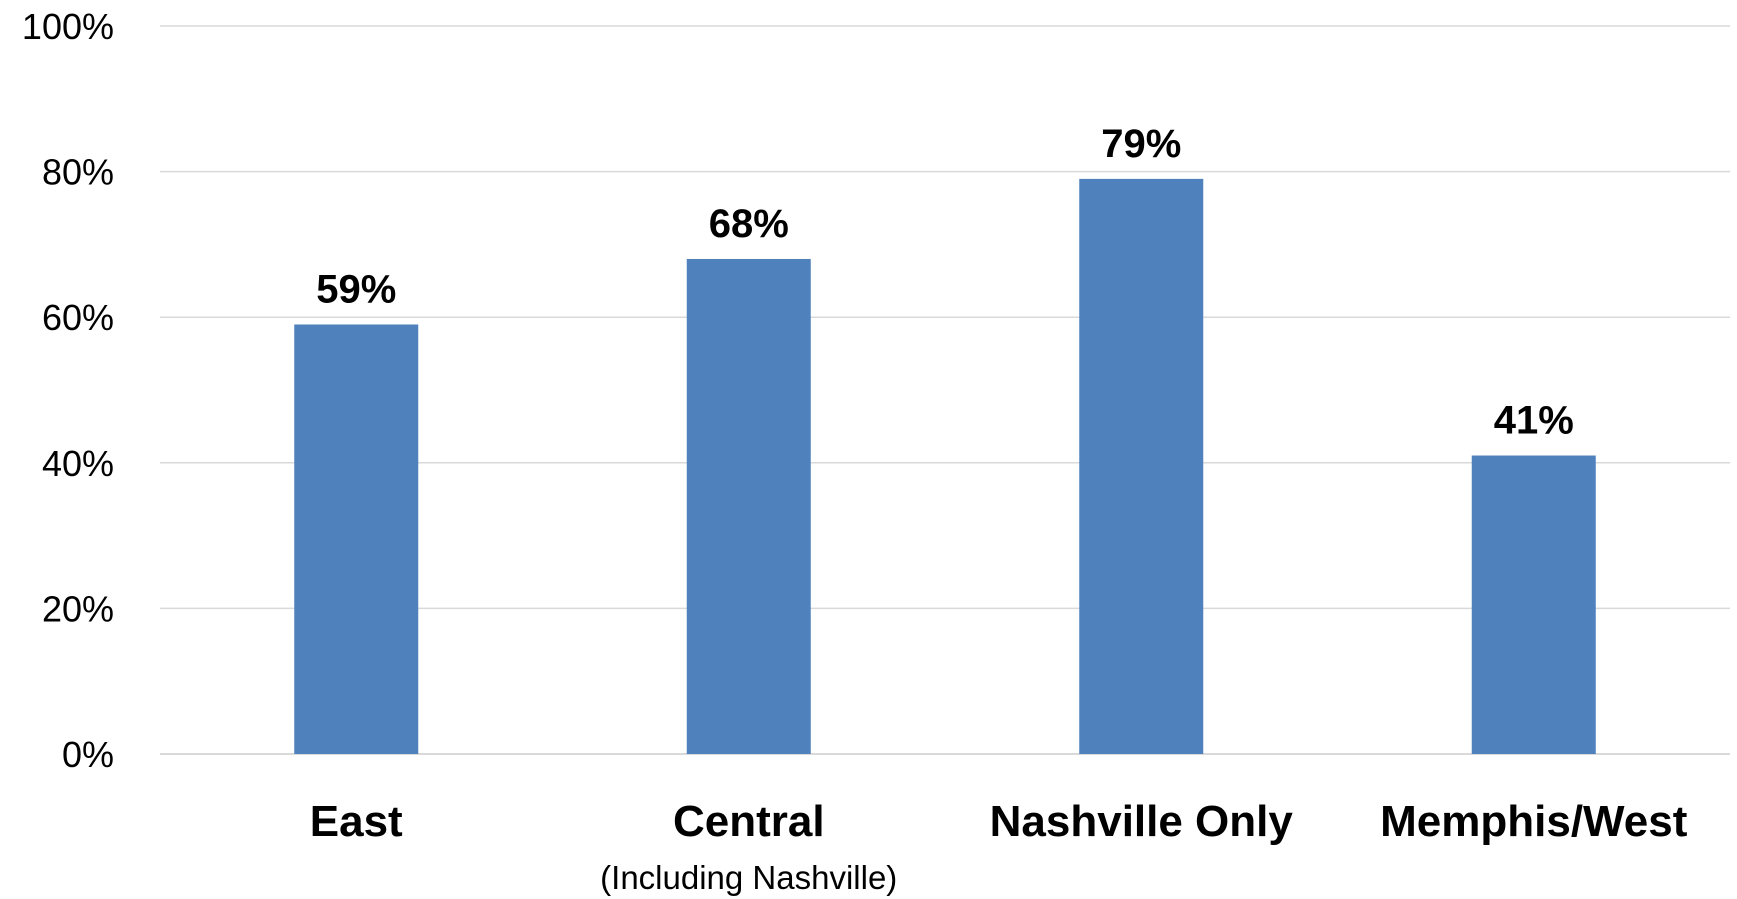 The width and height of the screenshot is (1737, 899). What do you see at coordinates (68, 390) in the screenshot?
I see `y-axis-tick-labels: 0% 20% 40% 60% 80% 100%` at bounding box center [68, 390].